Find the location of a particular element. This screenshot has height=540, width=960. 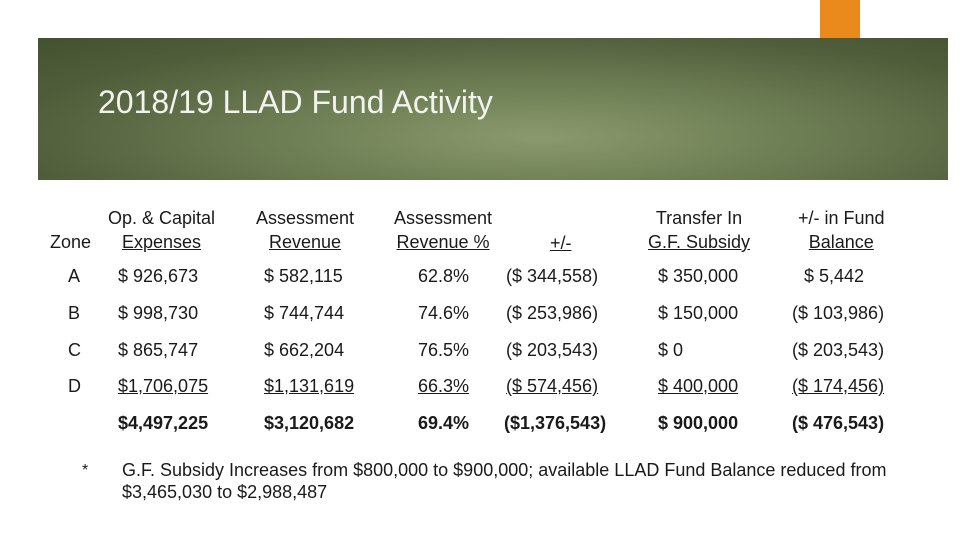

row-b-revenue: $ 744,744 is located at coordinates (304, 313).